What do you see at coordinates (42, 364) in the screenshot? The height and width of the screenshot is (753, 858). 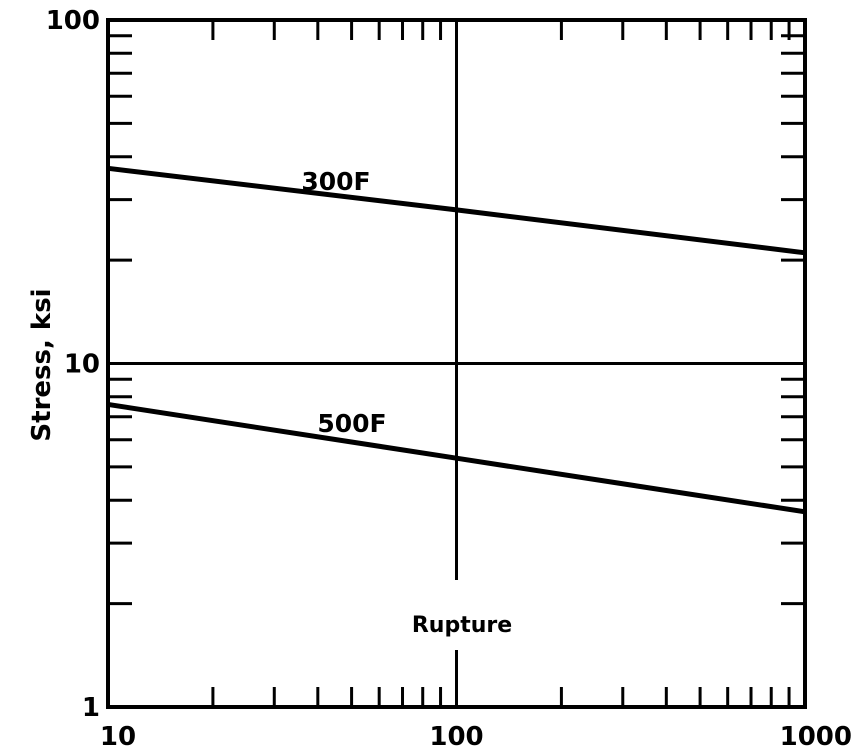 I see `y-axis-label: Stress, ksi` at bounding box center [42, 364].